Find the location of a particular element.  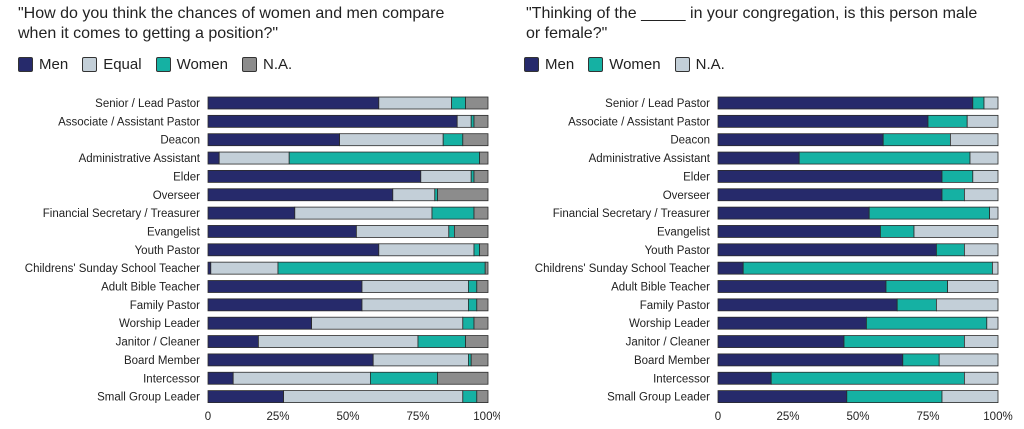

bar-row-family-pastor is located at coordinates (348, 305).